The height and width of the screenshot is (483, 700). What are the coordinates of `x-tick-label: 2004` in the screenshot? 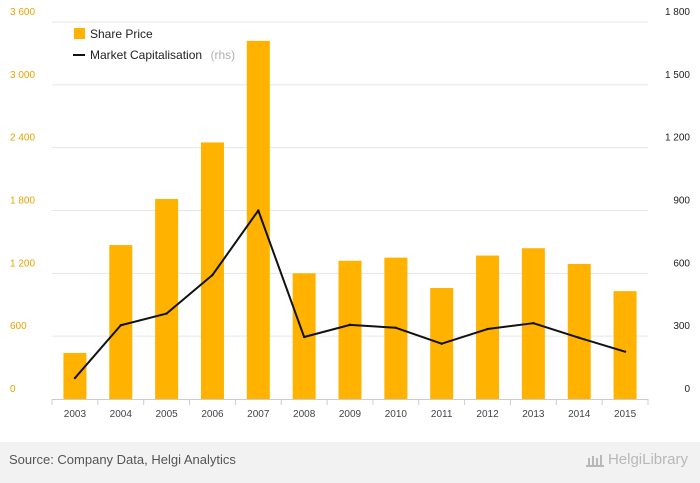 It's located at (121, 414).